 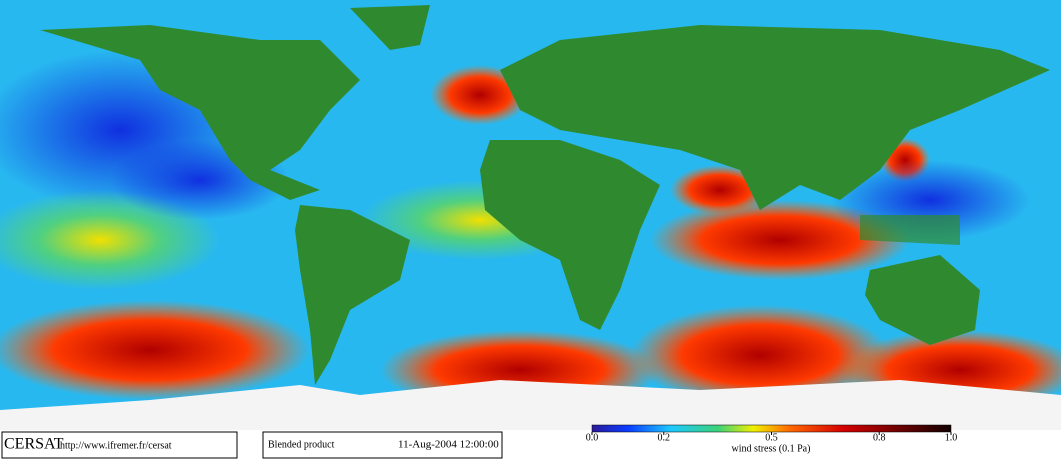 What do you see at coordinates (771, 448) in the screenshot?
I see `colorbar-label: wind stress (0.1 Pa)` at bounding box center [771, 448].